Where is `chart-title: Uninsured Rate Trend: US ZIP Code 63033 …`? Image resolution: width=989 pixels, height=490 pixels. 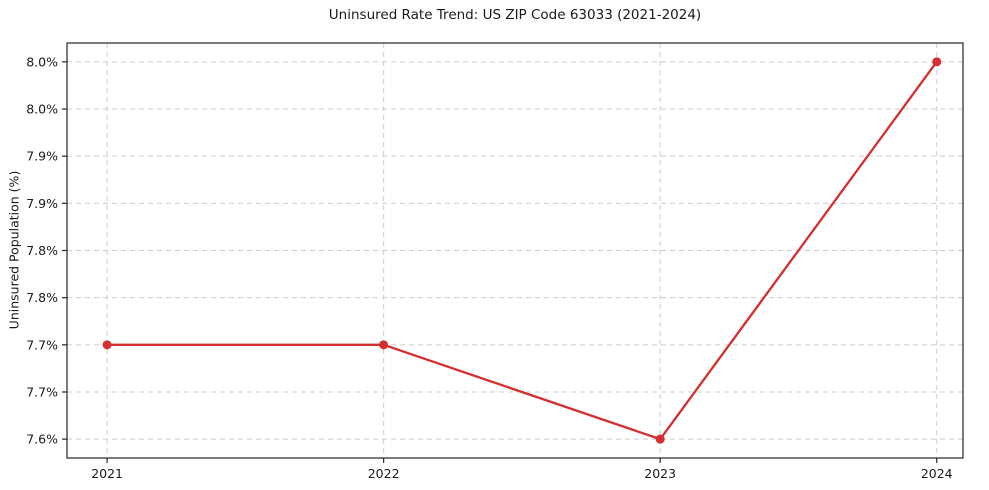 chart-title: Uninsured Rate Trend: US ZIP Code 63033 … is located at coordinates (515, 15).